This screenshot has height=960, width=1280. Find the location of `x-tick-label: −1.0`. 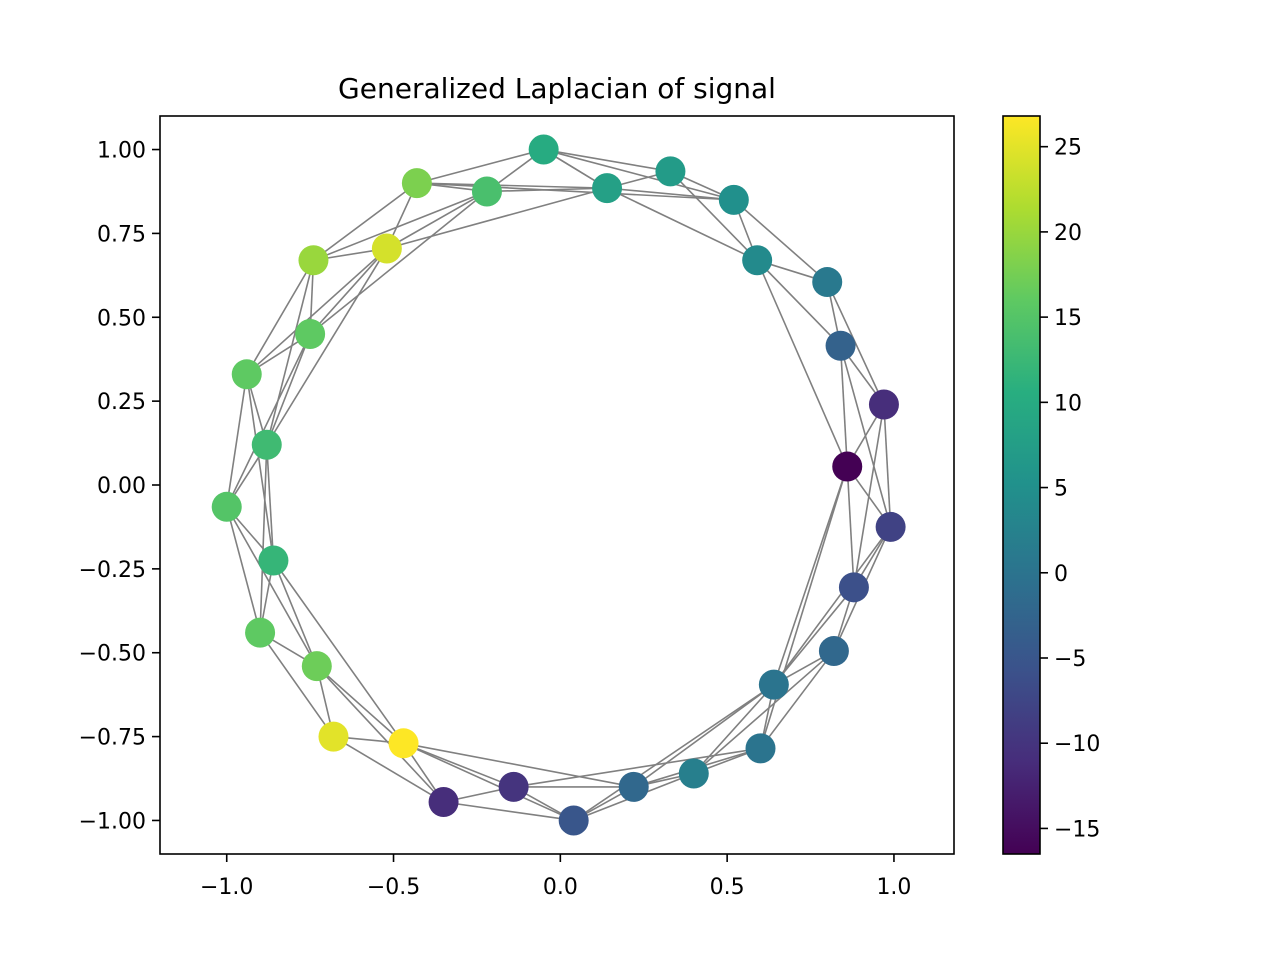

x-tick-label: −1.0 is located at coordinates (226, 887).